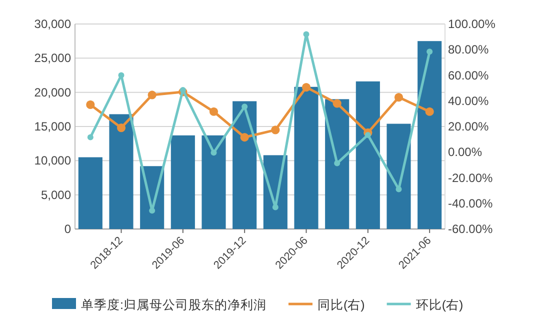 This screenshot has width=544, height=326. Describe the element at coordinates (465, 152) in the screenshot. I see `y2-tick-label: 0.00%` at that location.